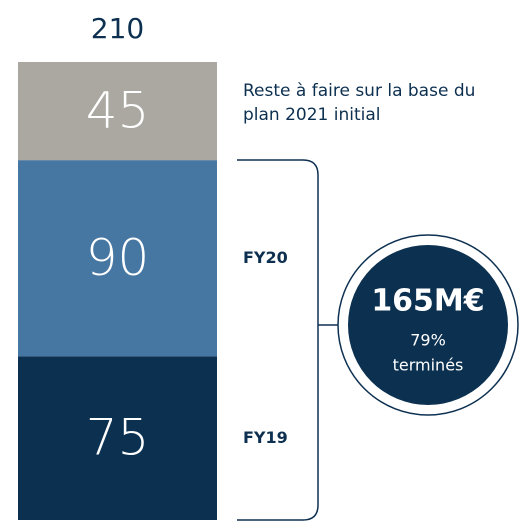 The width and height of the screenshot is (526, 527). Describe the element at coordinates (428, 365) in the screenshot. I see `callout-line: terminés` at that location.